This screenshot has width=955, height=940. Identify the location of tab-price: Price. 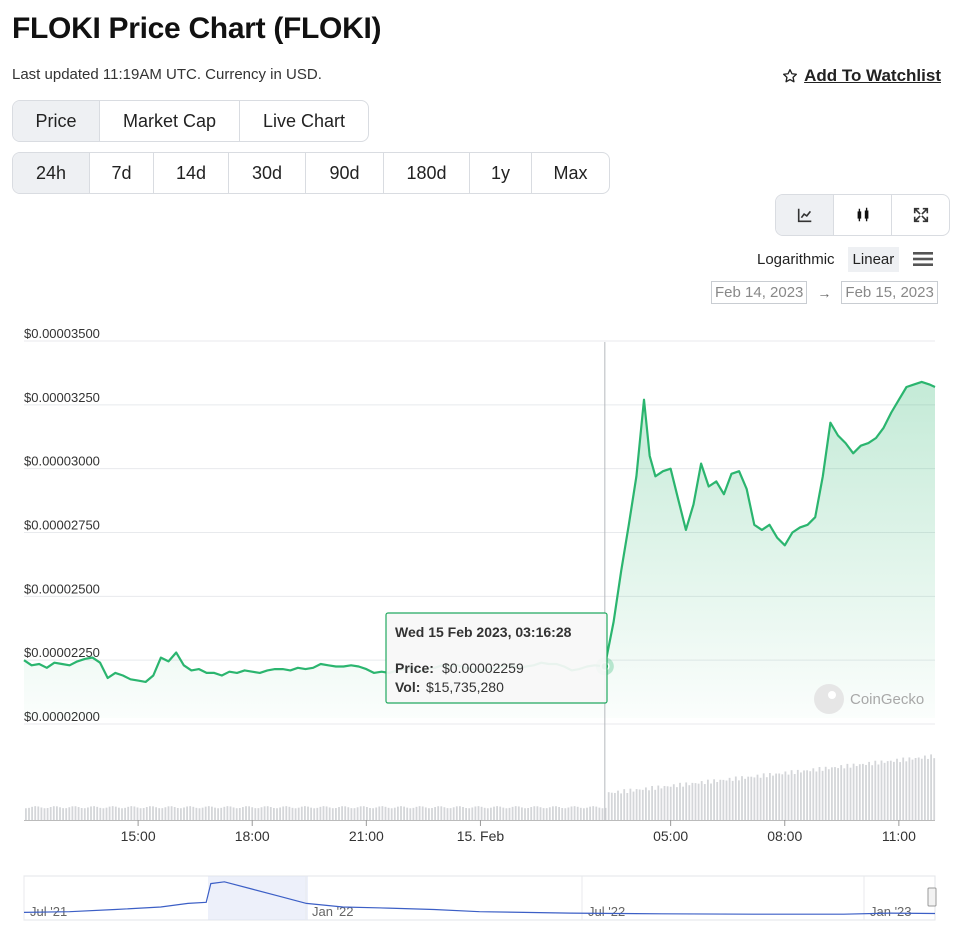
(56, 121).